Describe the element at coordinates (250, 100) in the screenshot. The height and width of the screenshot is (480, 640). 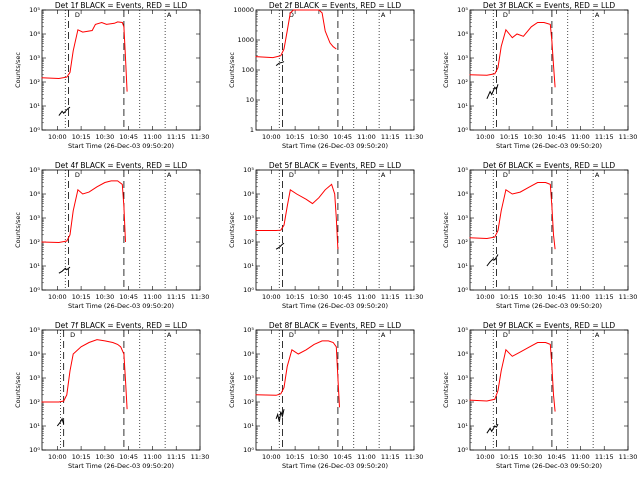
I see `y-tick-label: 10` at that location.